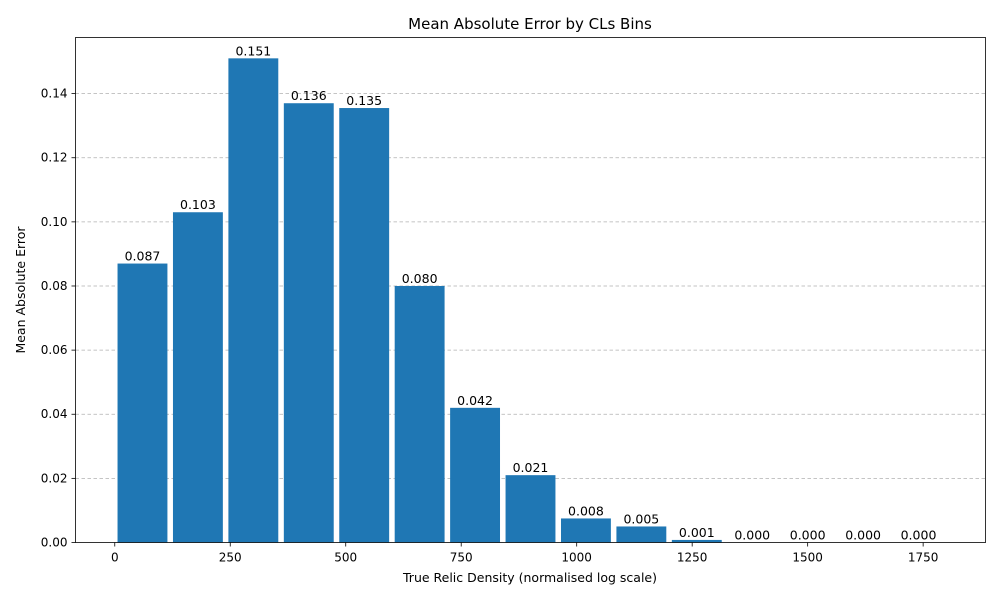  I want to click on bar-value-label: 0.008, so click(586, 510).